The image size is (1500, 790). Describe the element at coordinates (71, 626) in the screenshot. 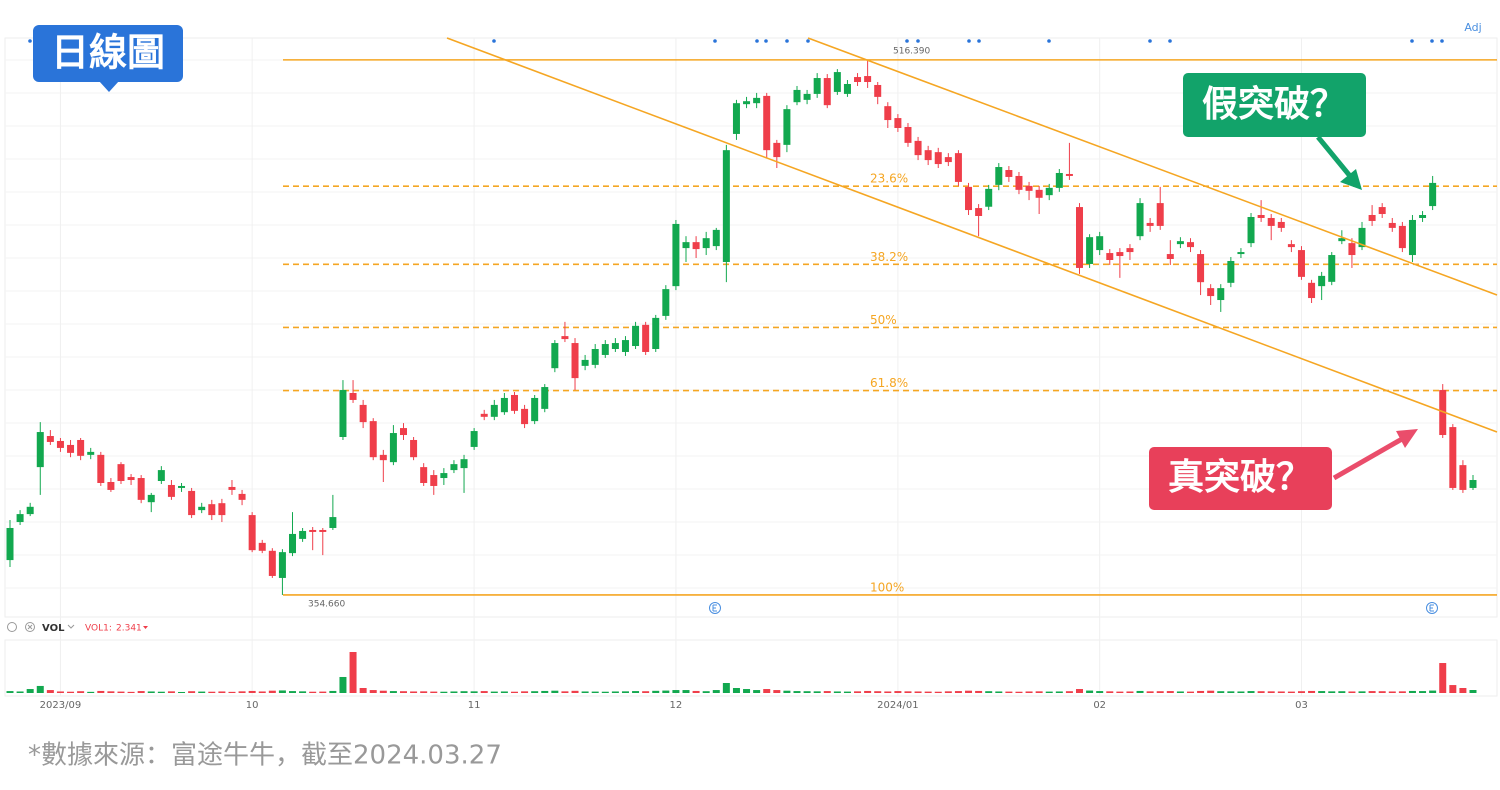

I see `dropdown-icon` at that location.